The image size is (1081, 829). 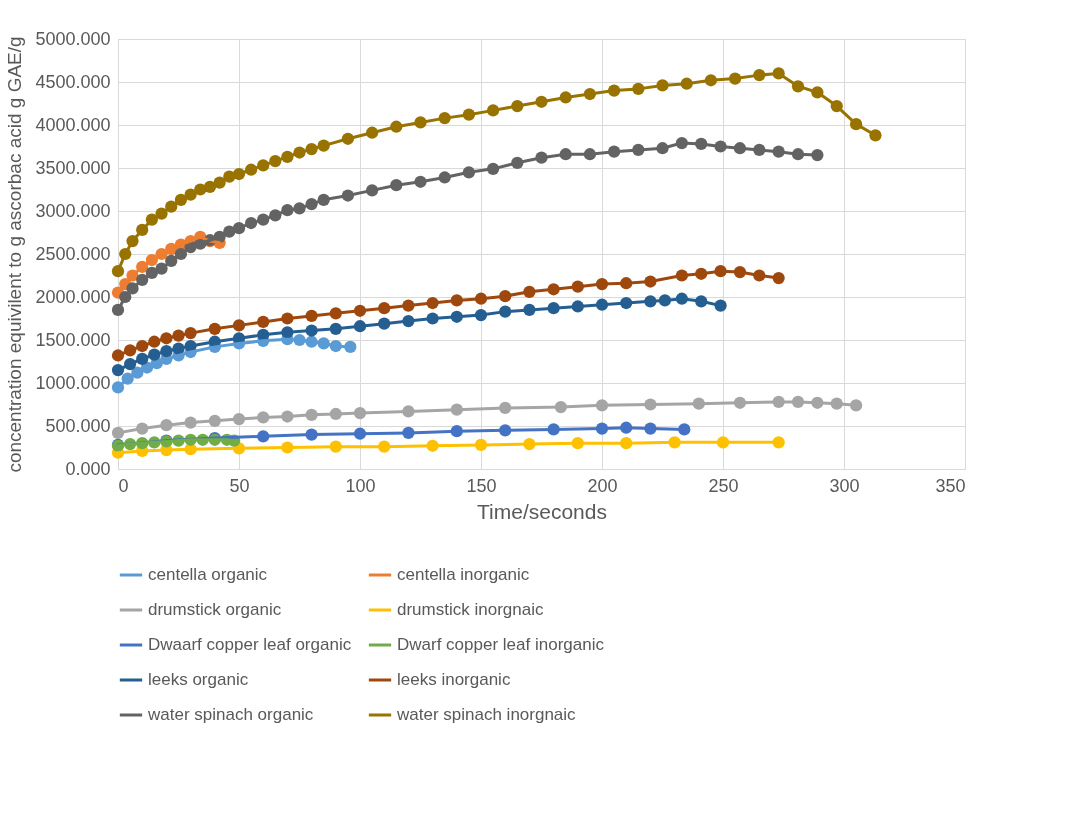 I want to click on legend-label: centella organic, so click(x=208, y=574).